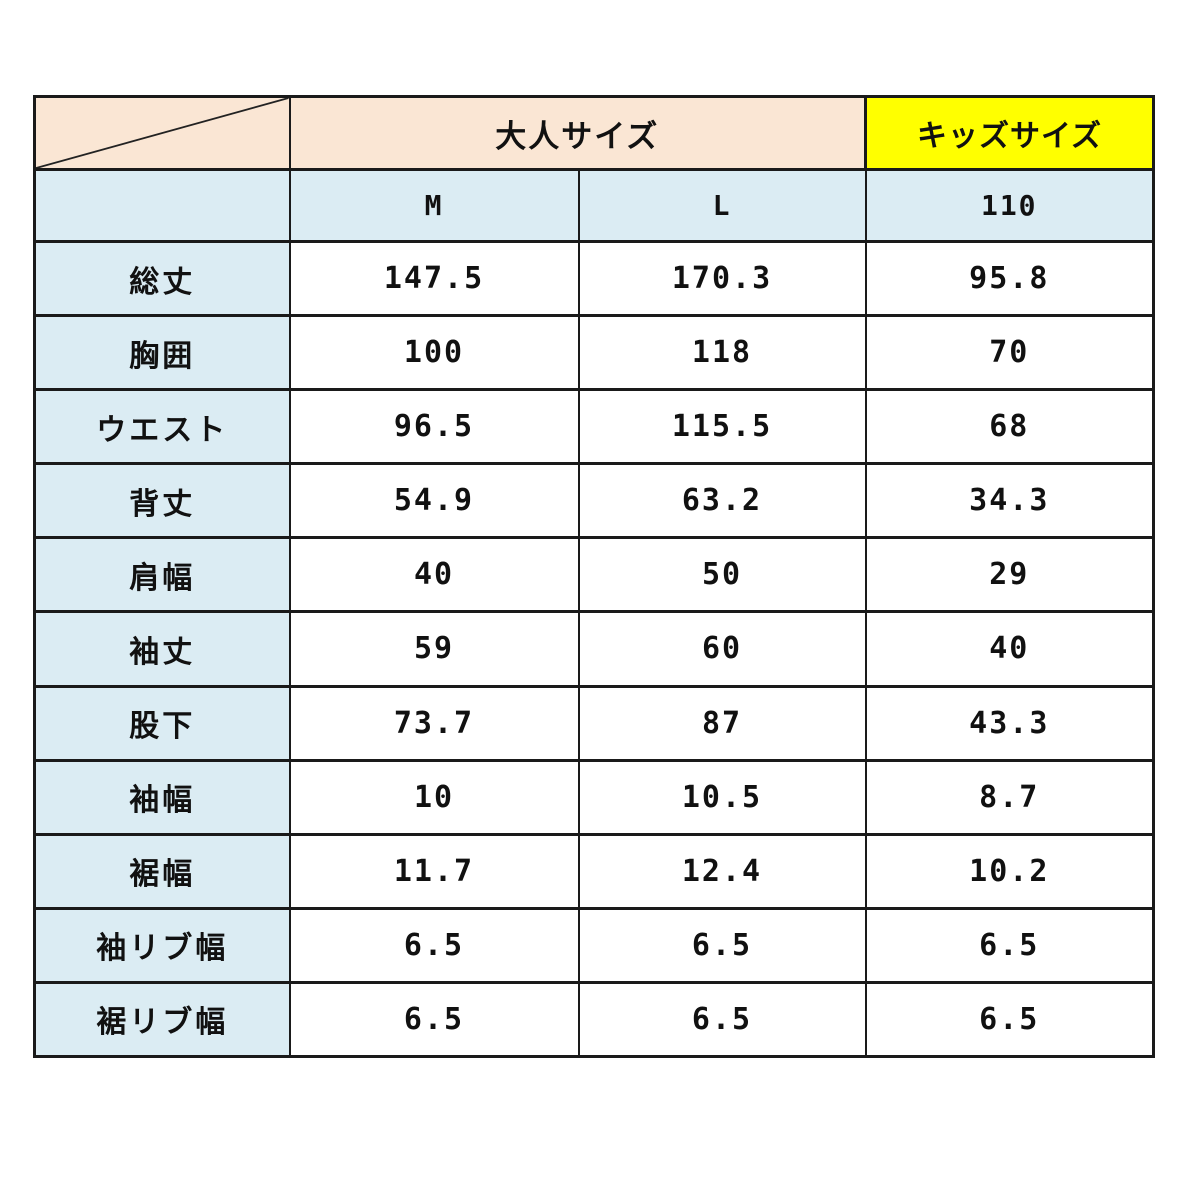  Describe the element at coordinates (1009, 723) in the screenshot. I see `value-cell: 43.3` at that location.